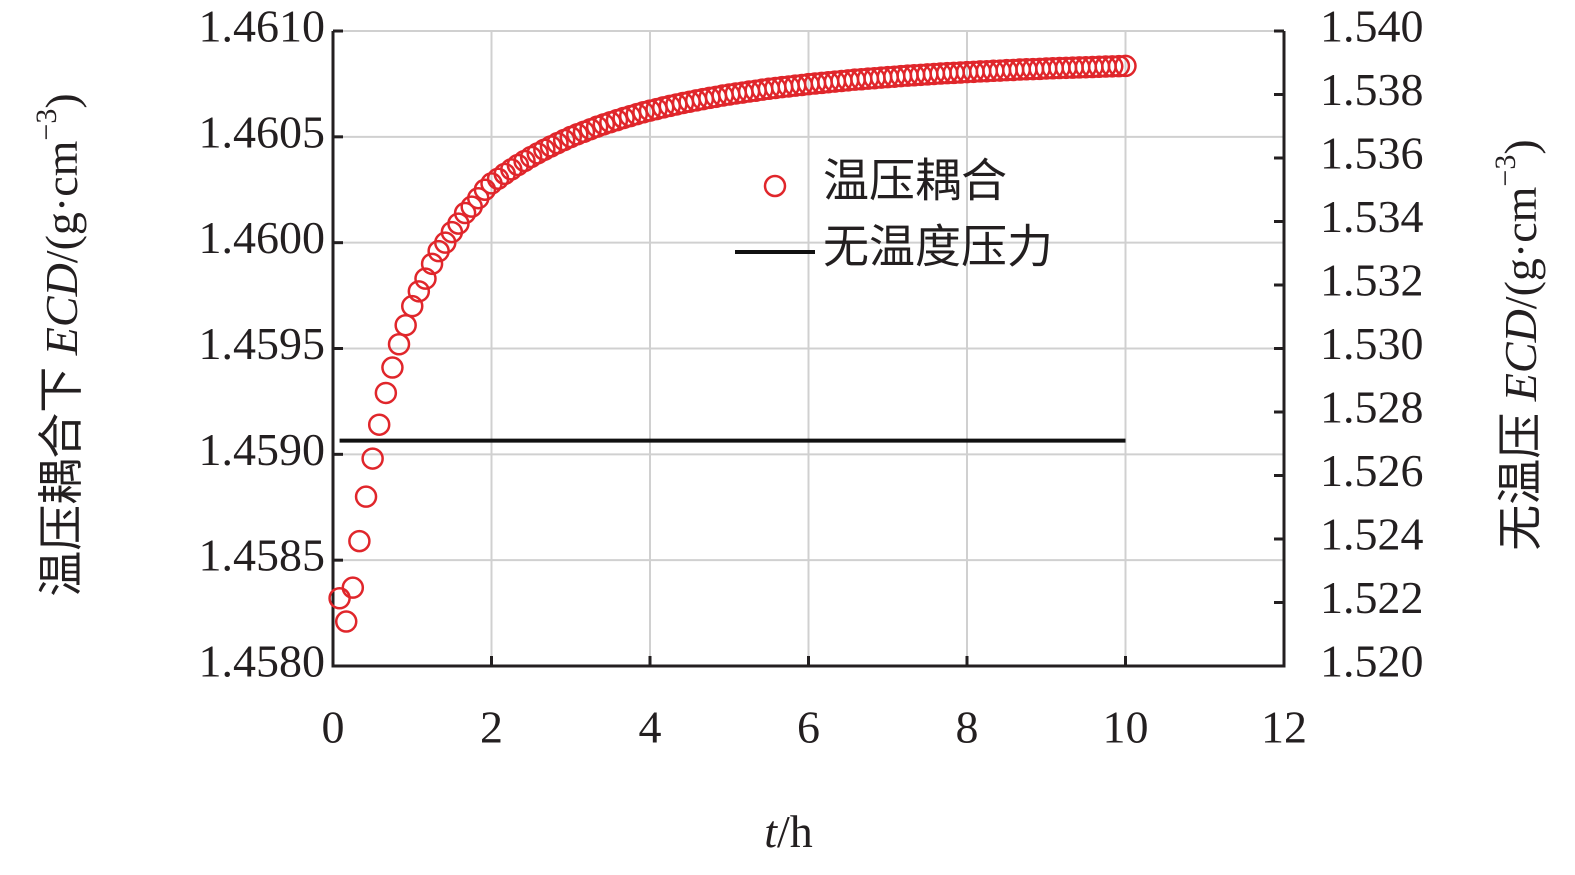  What do you see at coordinates (262, 343) in the screenshot?
I see `y-tick-label: 1.4595` at bounding box center [262, 343].